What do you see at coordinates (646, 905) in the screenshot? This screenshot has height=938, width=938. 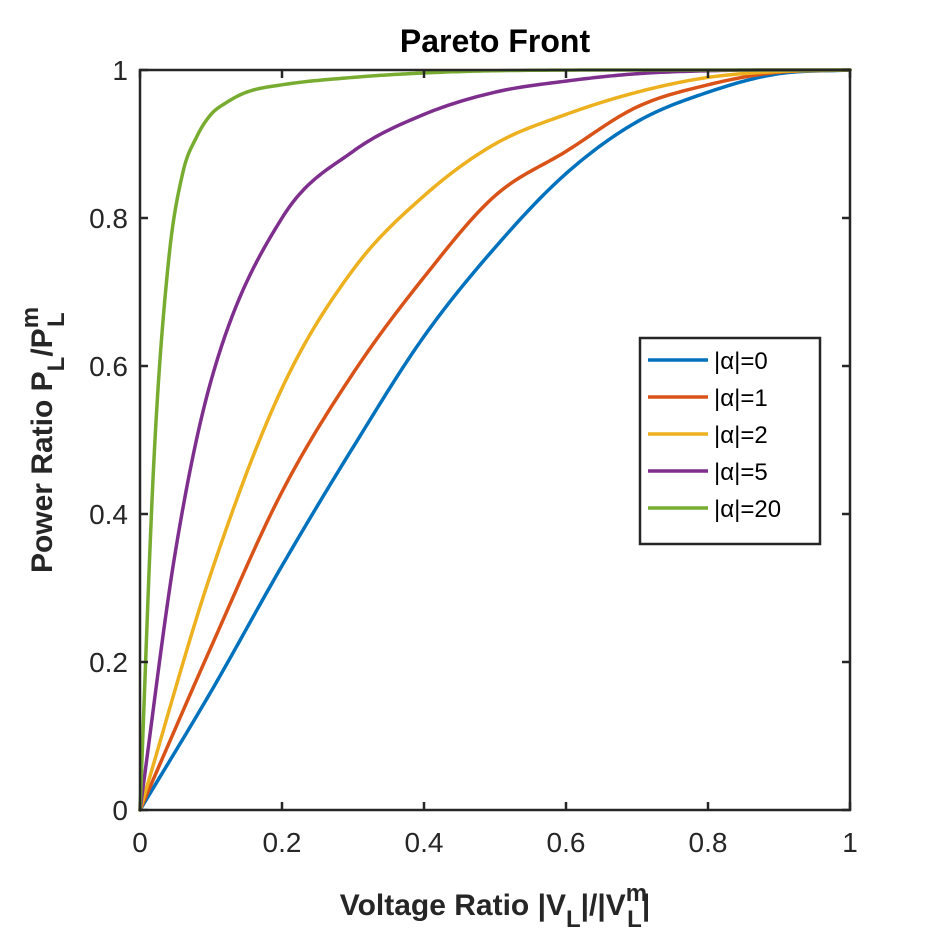 I see `x-axis-label-part3: |` at bounding box center [646, 905].